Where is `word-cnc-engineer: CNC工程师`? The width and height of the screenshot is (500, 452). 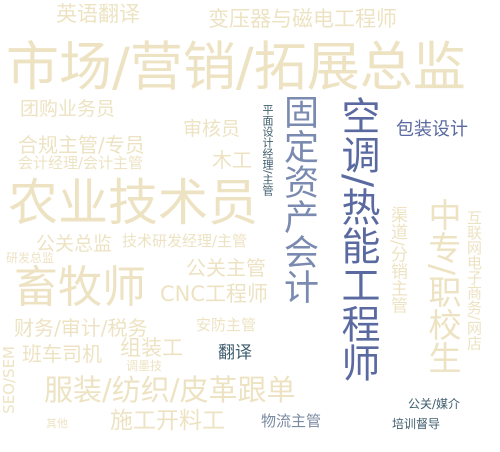 word-cnc-engineer: CNC工程师 is located at coordinates (214, 294).